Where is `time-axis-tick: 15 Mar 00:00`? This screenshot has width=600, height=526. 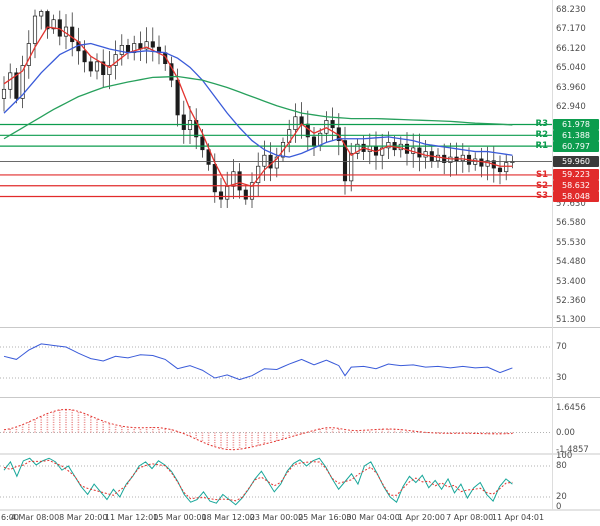 time-axis-tick: 15 Mar 00:00 is located at coordinates (180, 517).